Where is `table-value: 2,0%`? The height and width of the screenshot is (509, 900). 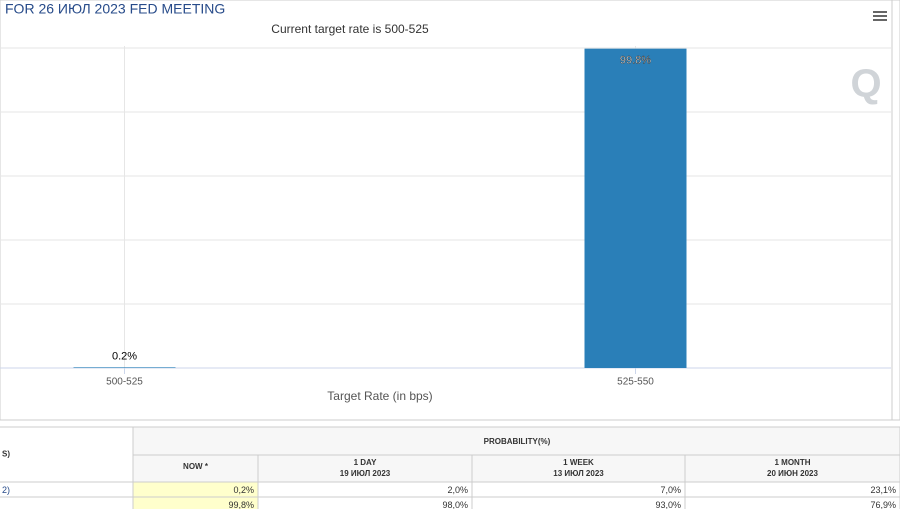 table-value: 2,0% is located at coordinates (457, 490).